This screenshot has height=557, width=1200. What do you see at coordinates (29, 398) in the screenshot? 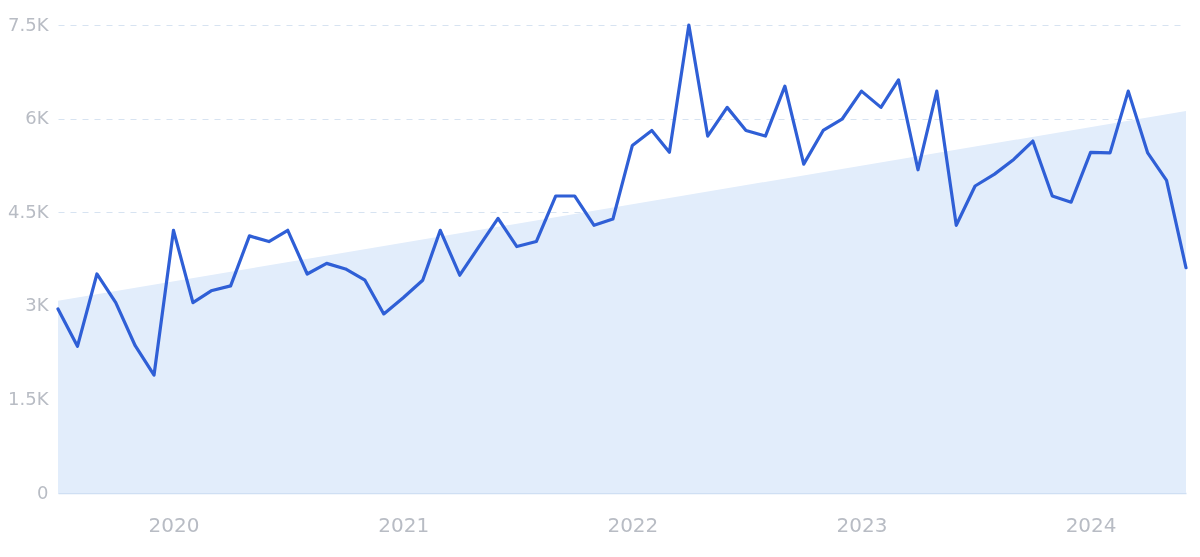
I see `y-tick-label: 1.5K` at bounding box center [29, 398].